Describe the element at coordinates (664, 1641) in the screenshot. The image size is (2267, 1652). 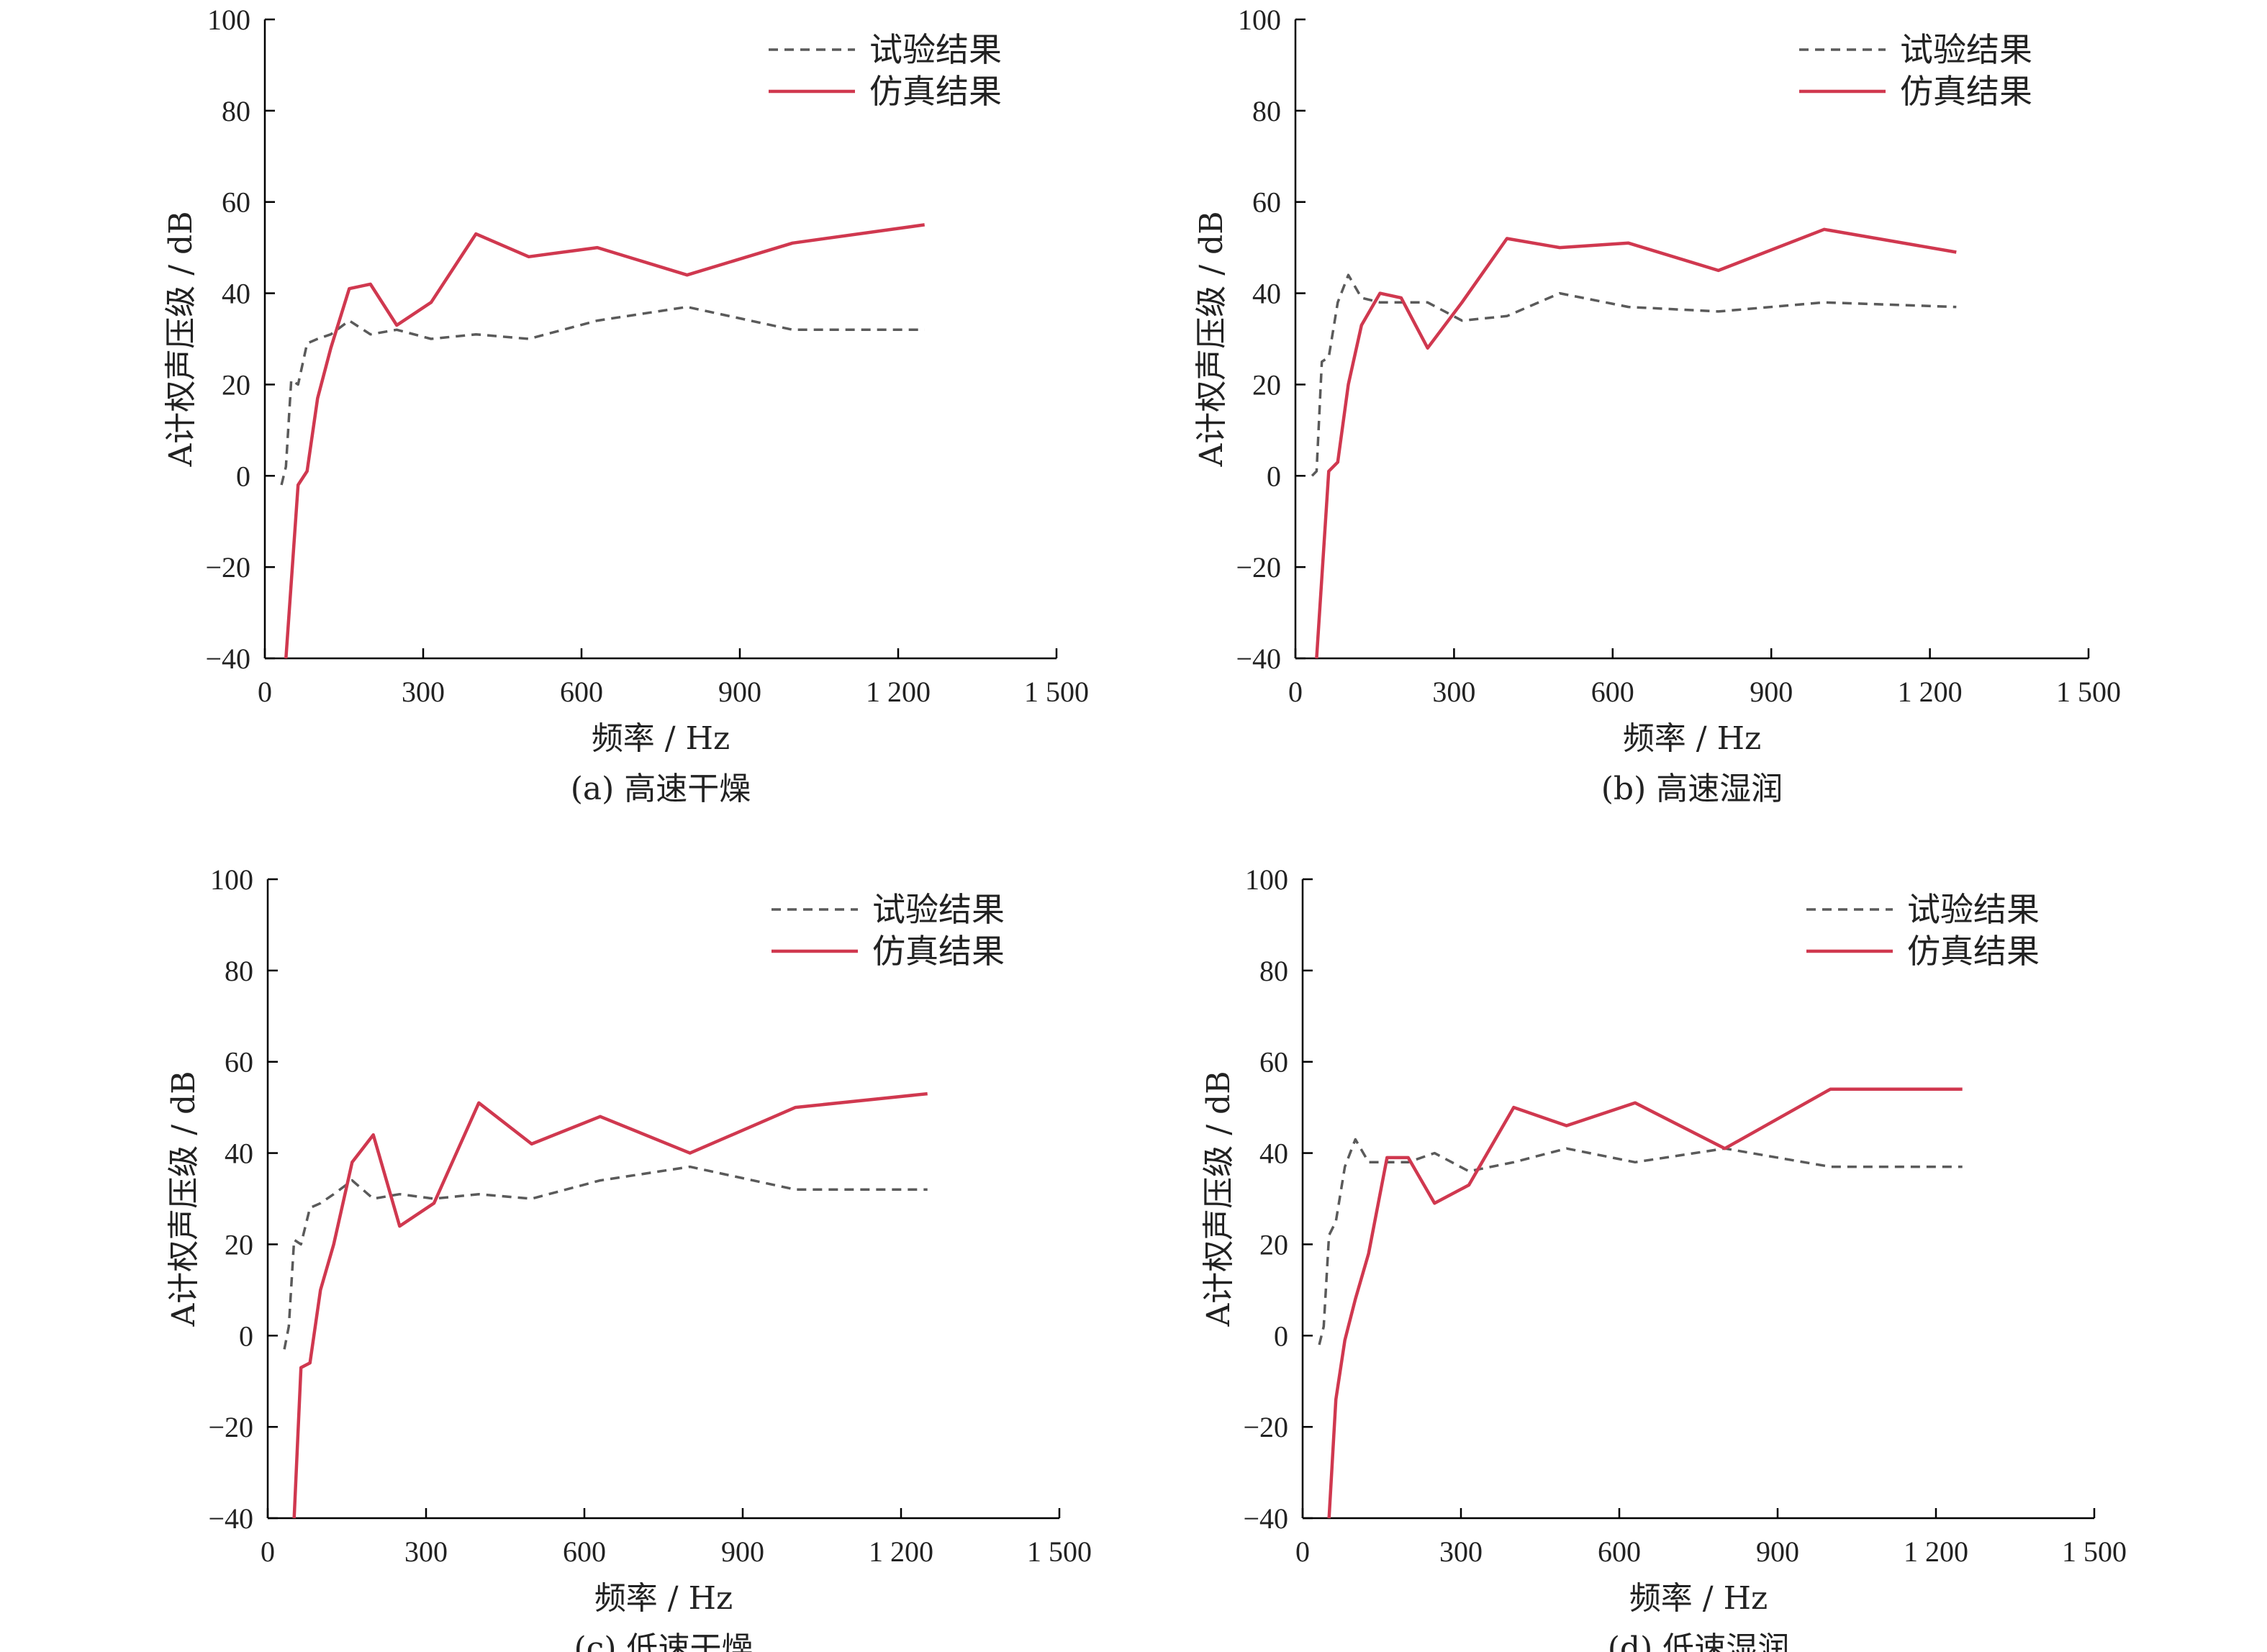
I see `panel-caption: (c) 低速干燥` at that location.